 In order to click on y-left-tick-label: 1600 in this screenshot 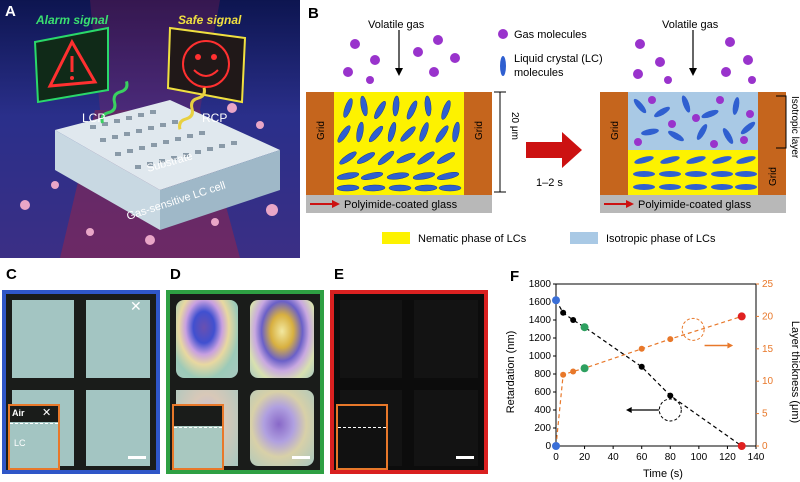, I will do `click(540, 302)`.